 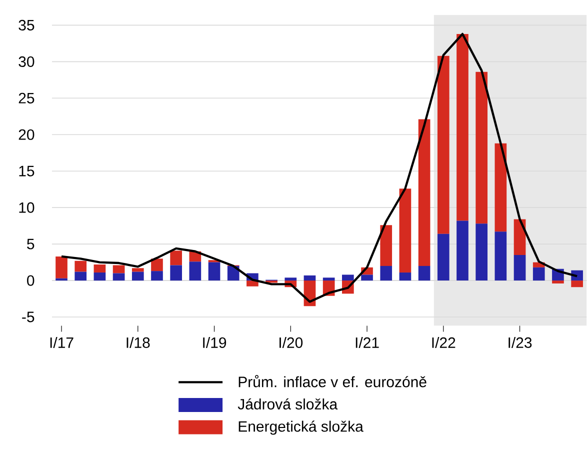 What do you see at coordinates (30, 244) in the screenshot?
I see `y-tick-label: 5` at bounding box center [30, 244].